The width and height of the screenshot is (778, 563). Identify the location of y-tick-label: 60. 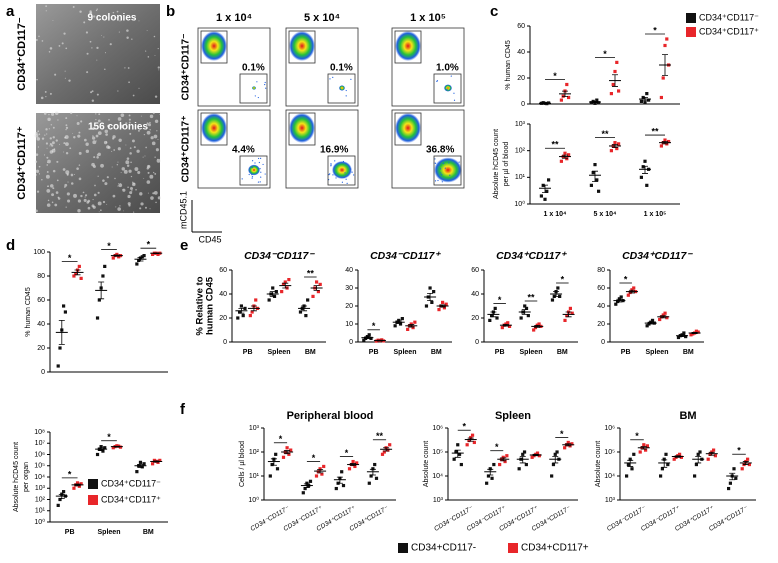
(475, 270).